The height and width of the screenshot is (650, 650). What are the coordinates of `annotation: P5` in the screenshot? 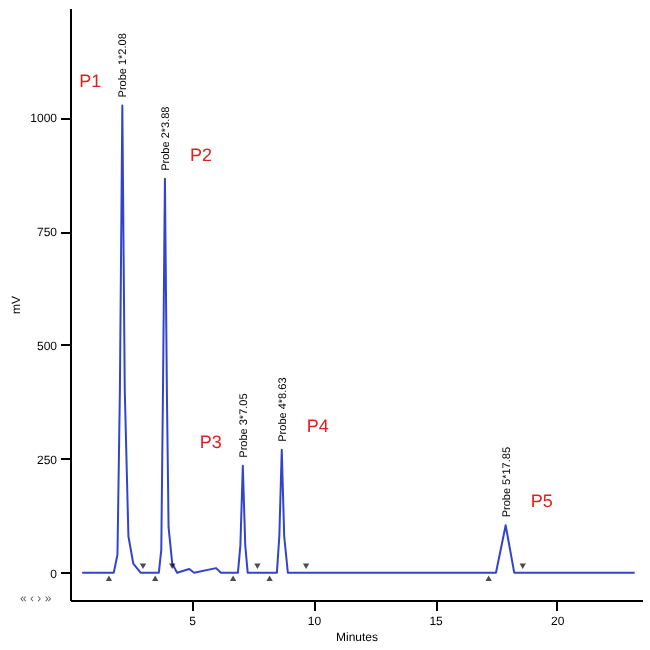 It's located at (541, 501).